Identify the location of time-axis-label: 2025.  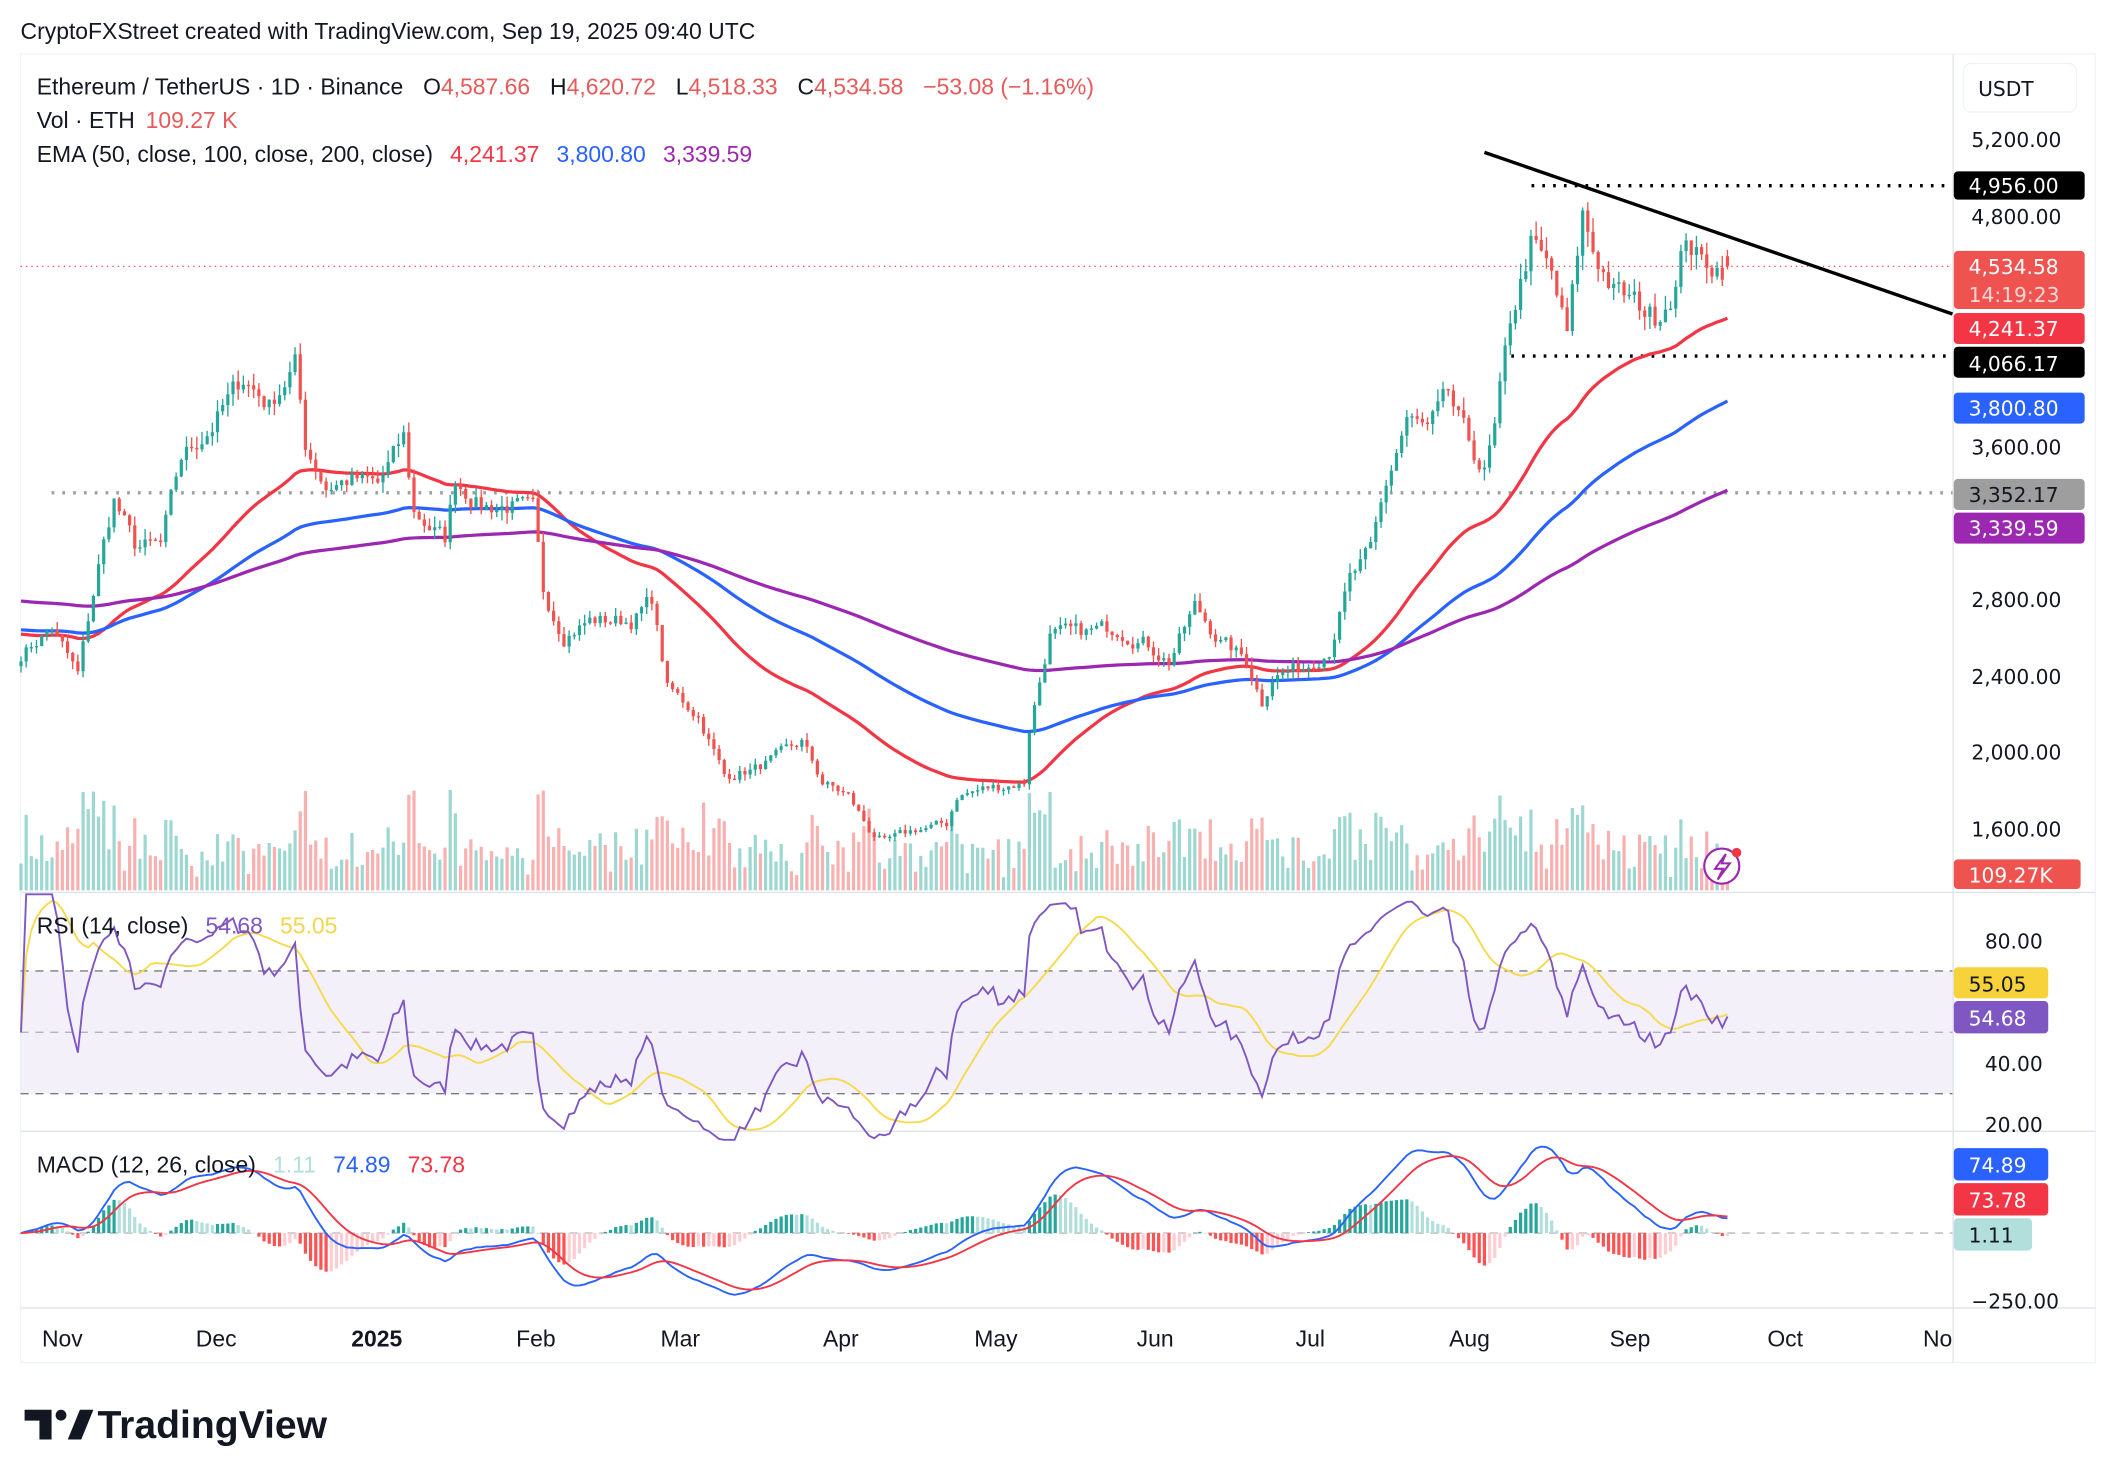
(376, 1338).